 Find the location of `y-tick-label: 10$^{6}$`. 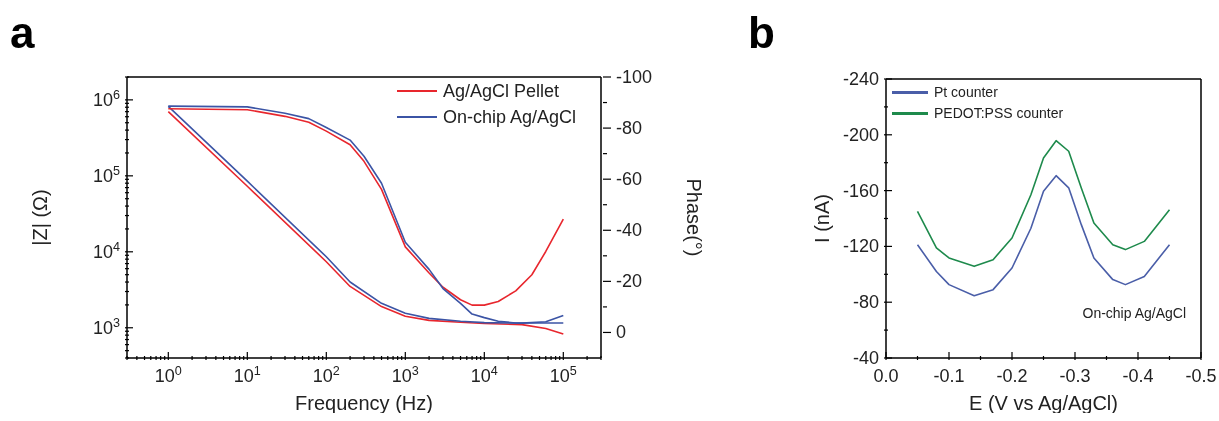

y-tick-label: 10$^{6}$ is located at coordinates (106, 98).